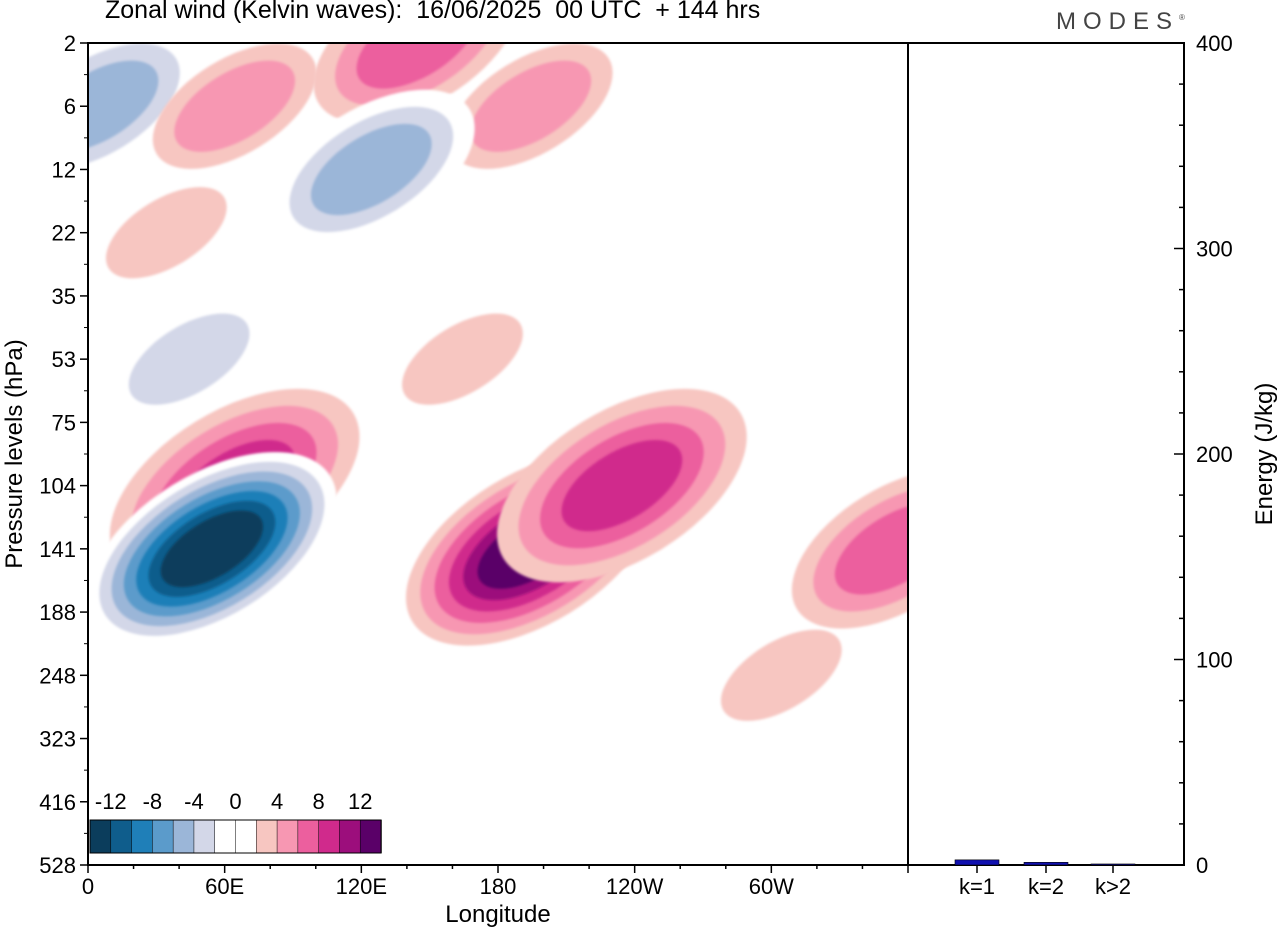 This screenshot has height=930, width=1280. What do you see at coordinates (194, 801) in the screenshot?
I see `colorbar-label: -4` at bounding box center [194, 801].